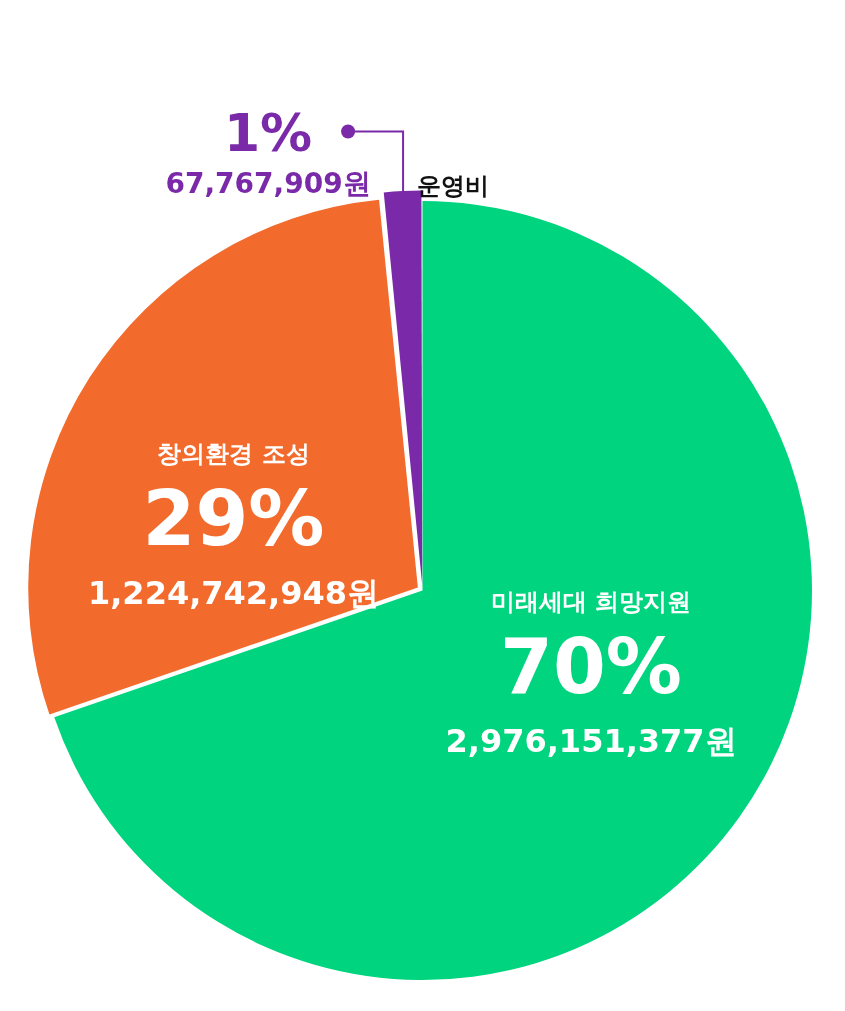  What do you see at coordinates (233, 592) in the screenshot?
I see `data-label: 1,224,742,948원` at bounding box center [233, 592].